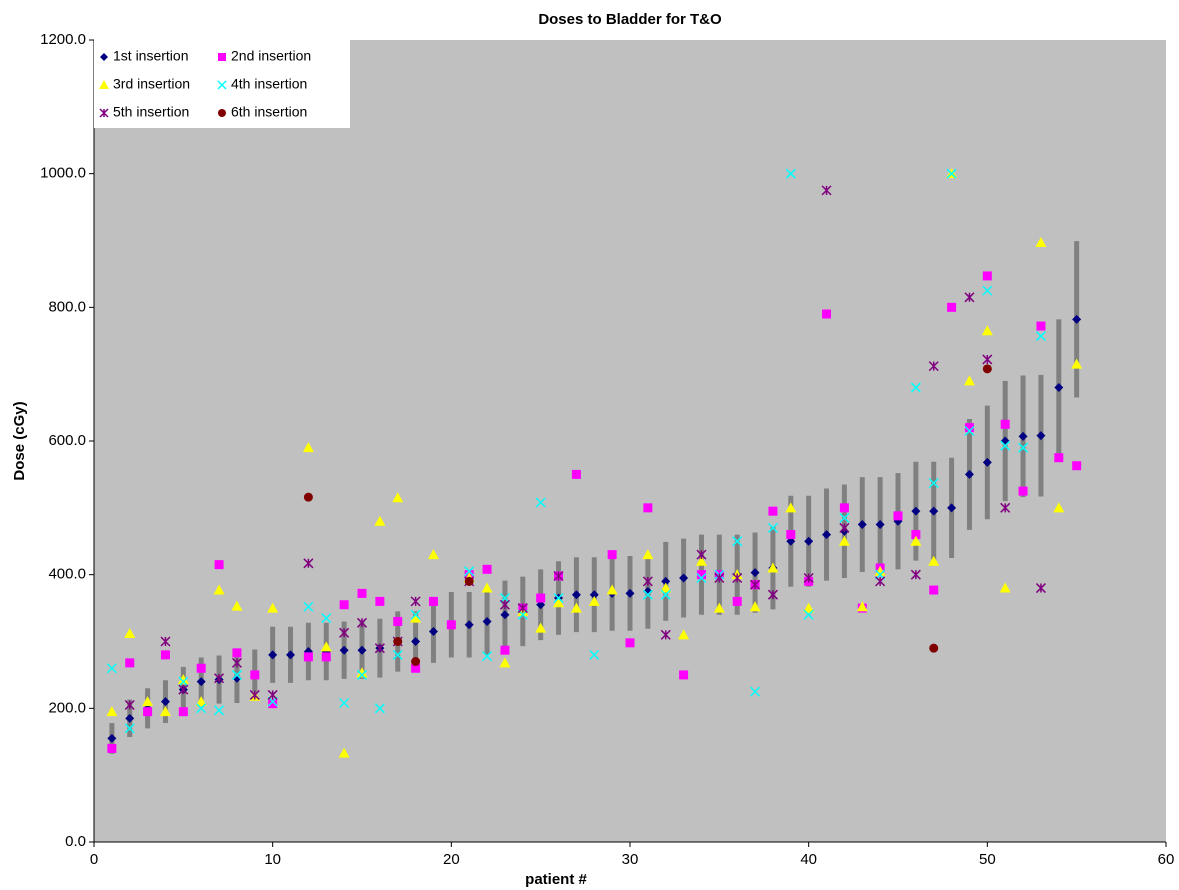  I want to click on y-axis-label: Dose (cGy), so click(19, 440).